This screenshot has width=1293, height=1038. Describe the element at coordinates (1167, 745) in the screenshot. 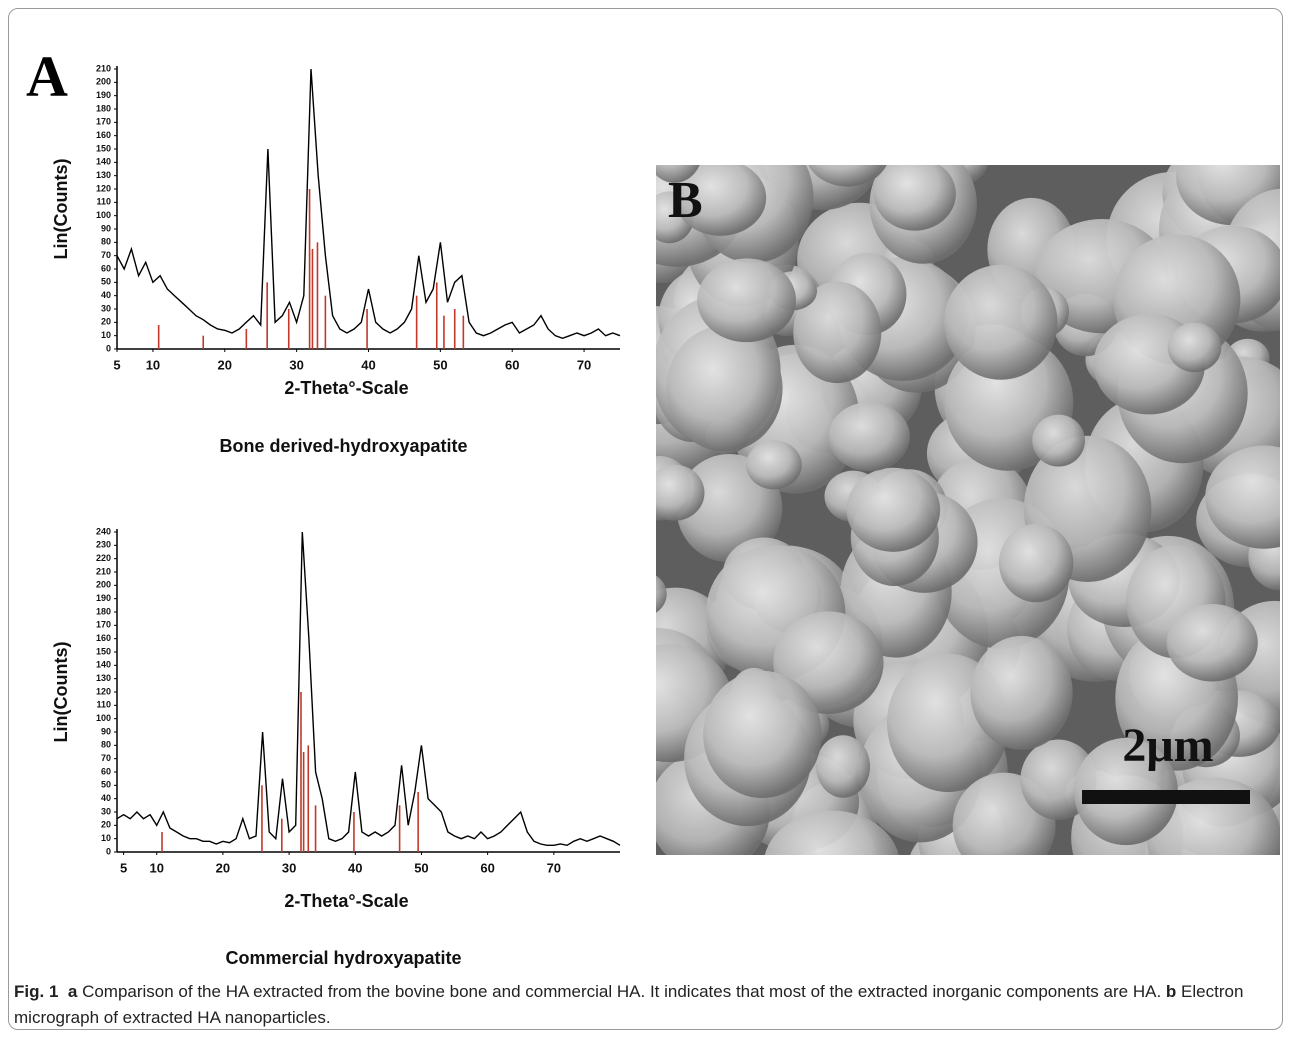

I see `scale-bar-label: 2μm` at that location.